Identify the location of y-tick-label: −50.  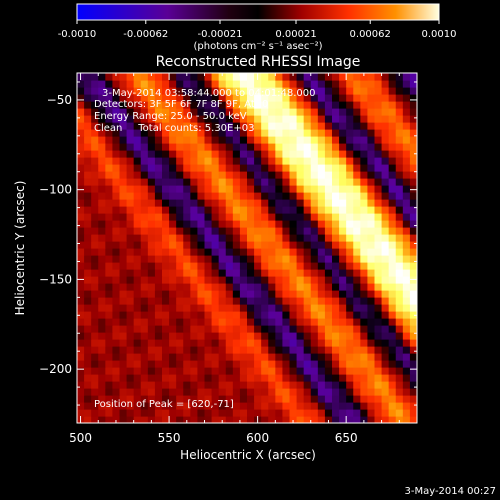
(59, 100).